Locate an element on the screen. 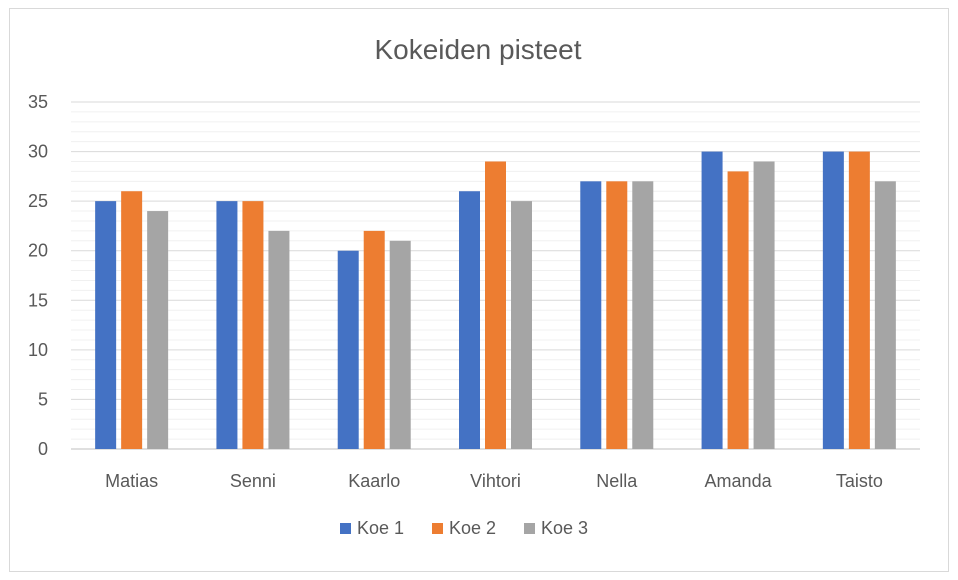  bar-koe-2-kaarlo is located at coordinates (374, 339).